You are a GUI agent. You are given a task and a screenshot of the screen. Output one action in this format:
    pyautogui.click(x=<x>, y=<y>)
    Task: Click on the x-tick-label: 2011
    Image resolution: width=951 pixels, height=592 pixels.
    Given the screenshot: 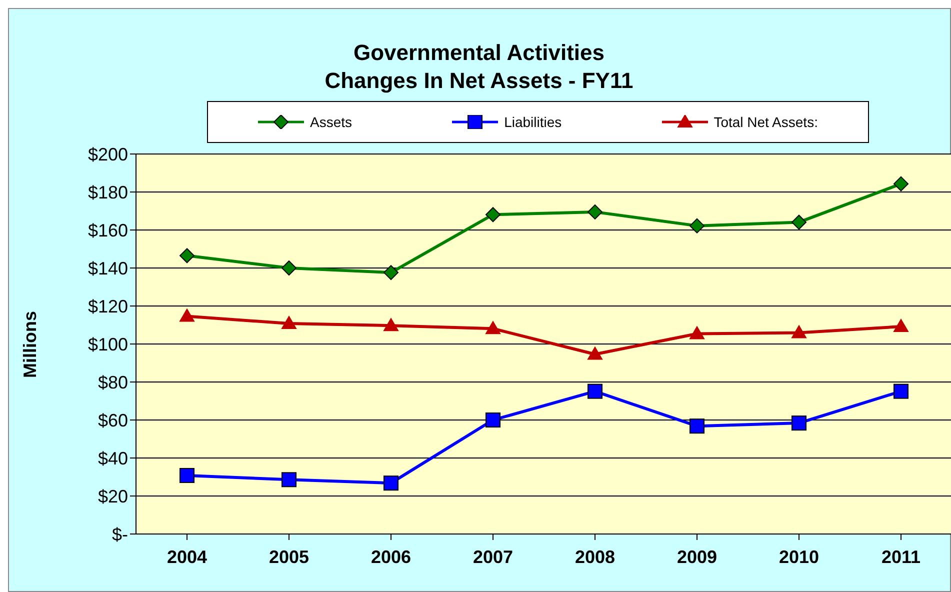 What is the action you would take?
    pyautogui.click(x=901, y=556)
    